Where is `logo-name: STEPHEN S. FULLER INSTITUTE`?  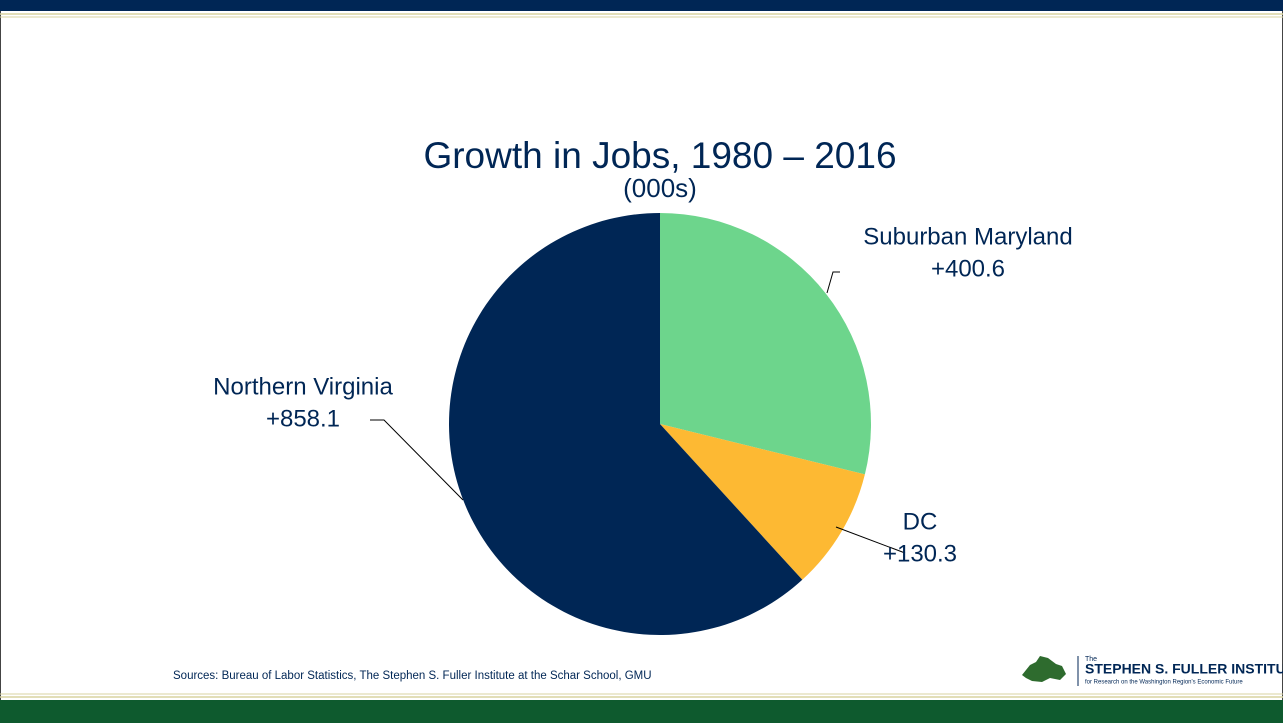
logo-name: STEPHEN S. FULLER INSTITUTE is located at coordinates (1184, 669).